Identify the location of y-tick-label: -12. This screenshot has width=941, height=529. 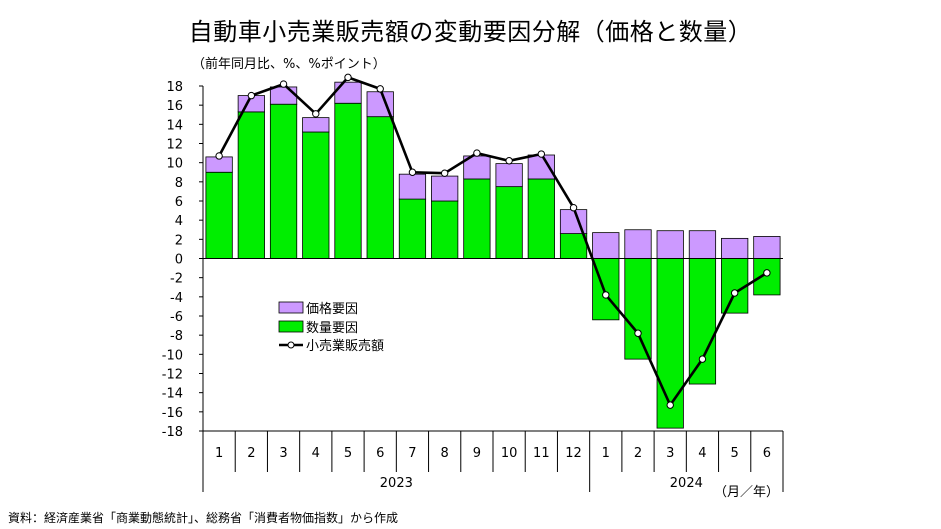
(172, 375).